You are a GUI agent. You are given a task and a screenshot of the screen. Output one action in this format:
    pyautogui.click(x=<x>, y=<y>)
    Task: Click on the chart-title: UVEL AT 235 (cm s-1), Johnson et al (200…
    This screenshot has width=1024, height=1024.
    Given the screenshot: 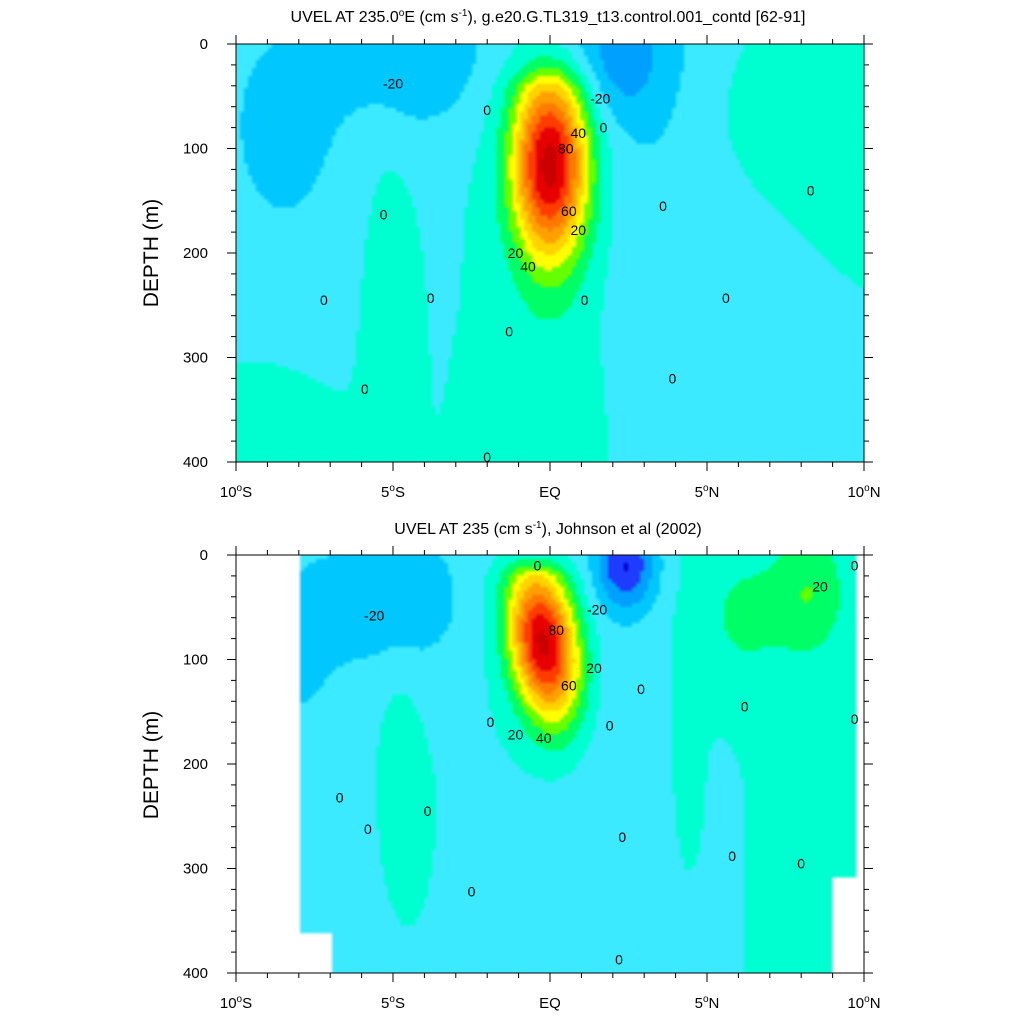 What is the action you would take?
    pyautogui.click(x=547, y=529)
    